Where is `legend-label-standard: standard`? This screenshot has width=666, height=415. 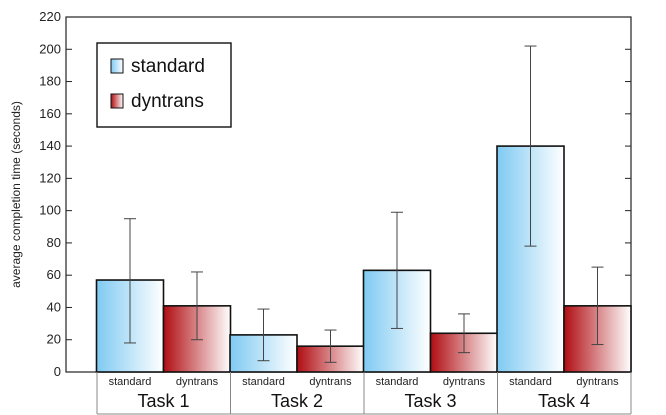
legend-label-standard: standard is located at coordinates (168, 66).